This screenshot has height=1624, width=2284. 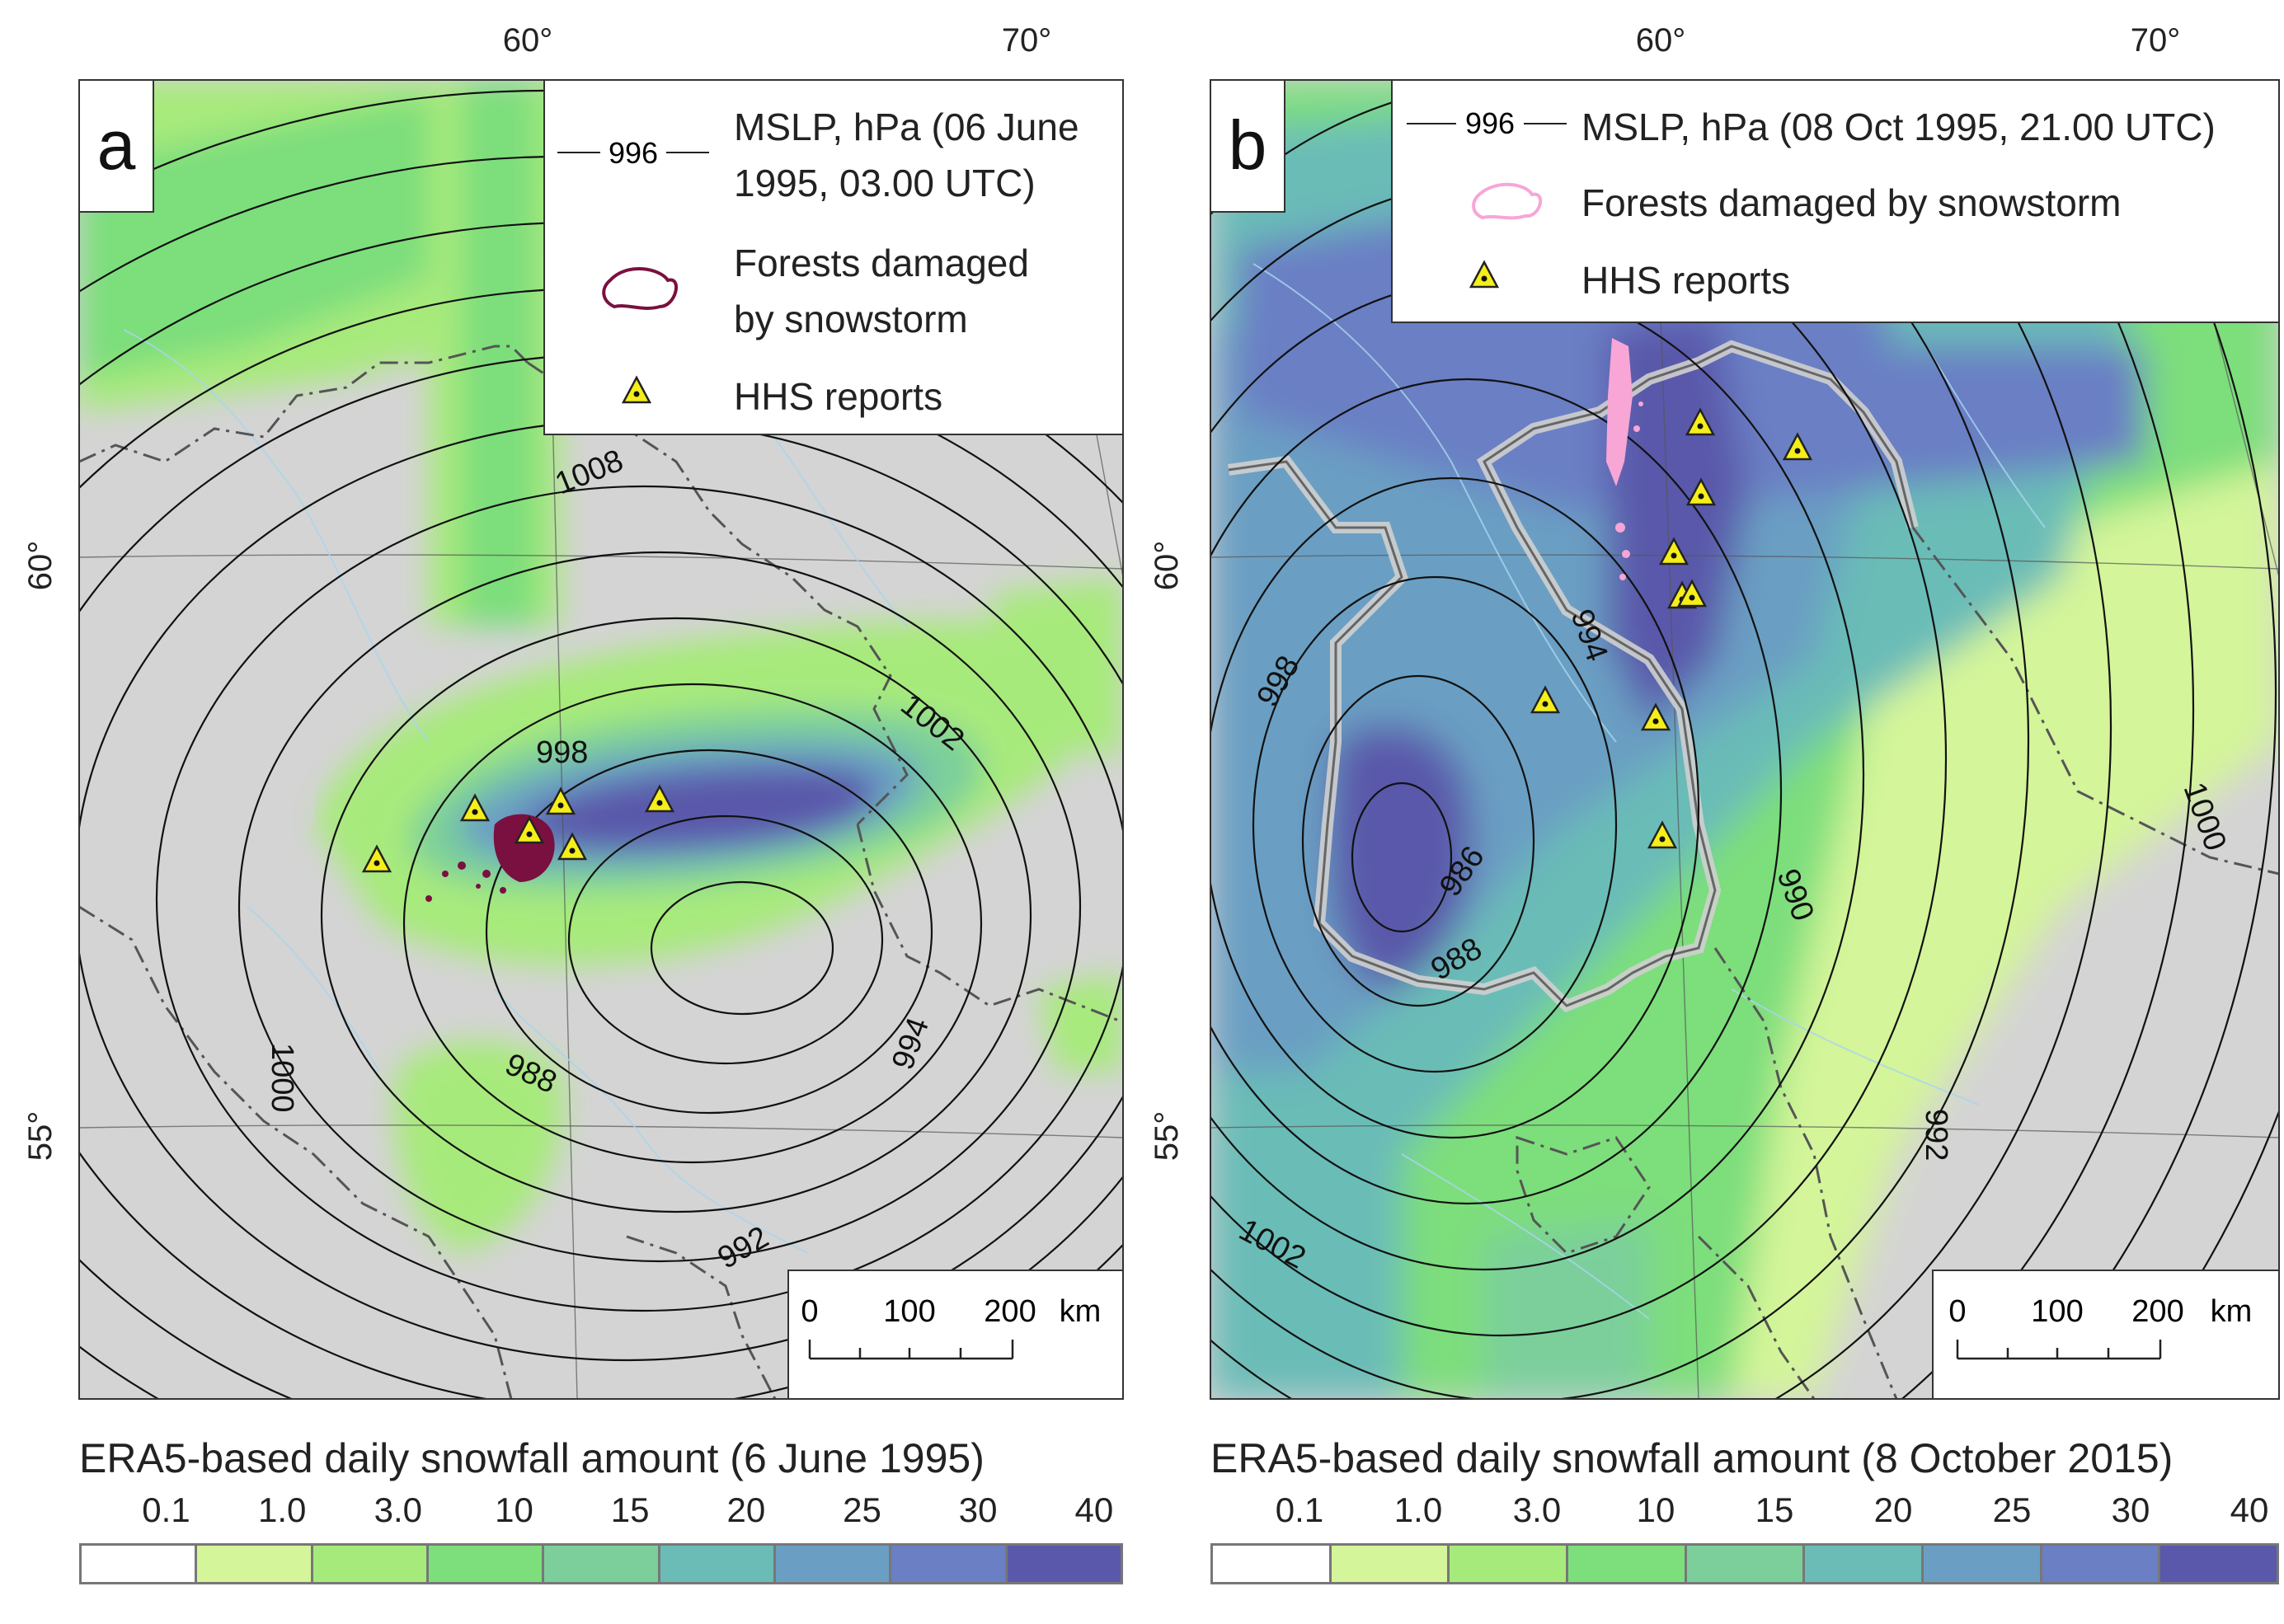 I want to click on colorbar-ticks: 0.1 1.0 3.0 10 15 20 25 30 40, so click(x=601, y=1515).